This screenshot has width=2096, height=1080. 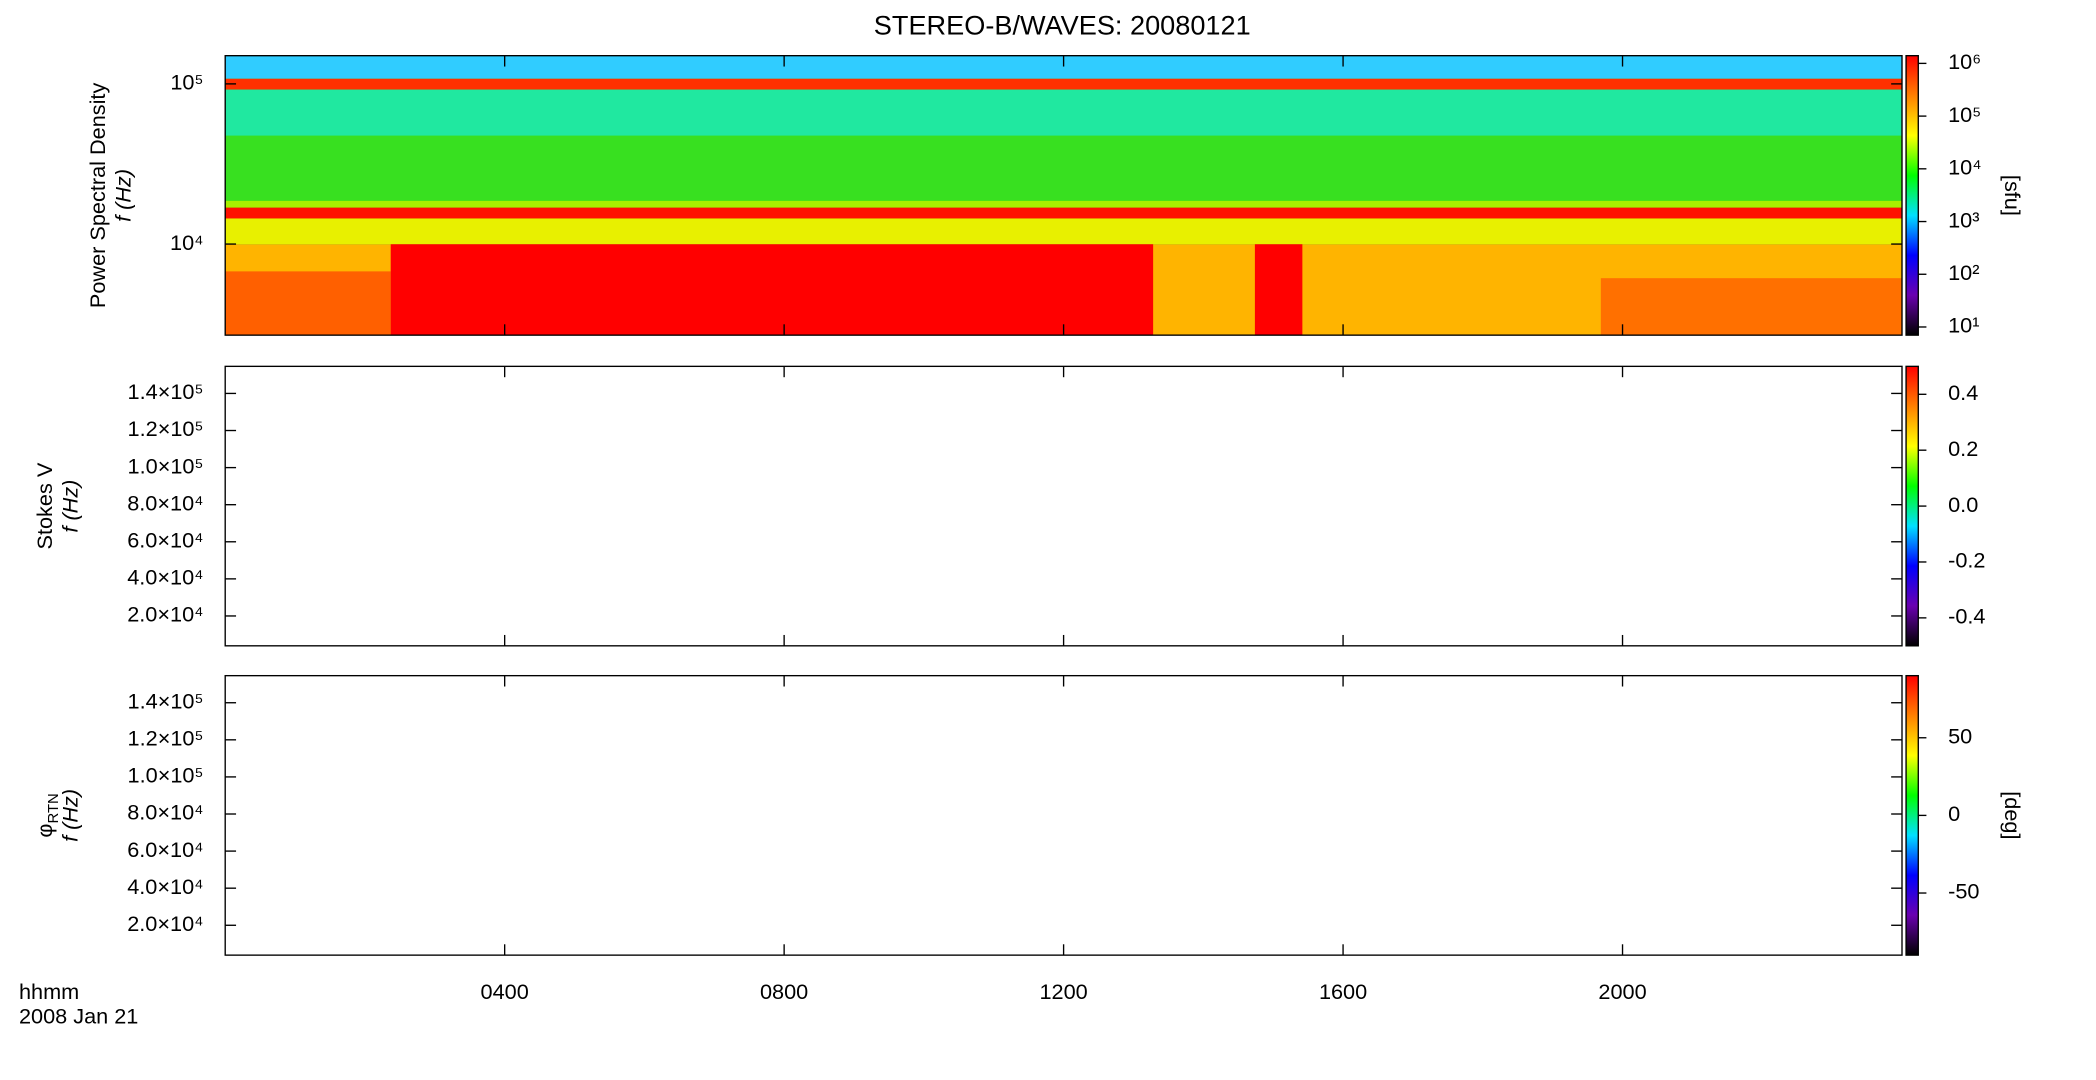 What do you see at coordinates (1062, 24) in the screenshot?
I see `chart-title: STEREO-B/WAVES: 20080121` at bounding box center [1062, 24].